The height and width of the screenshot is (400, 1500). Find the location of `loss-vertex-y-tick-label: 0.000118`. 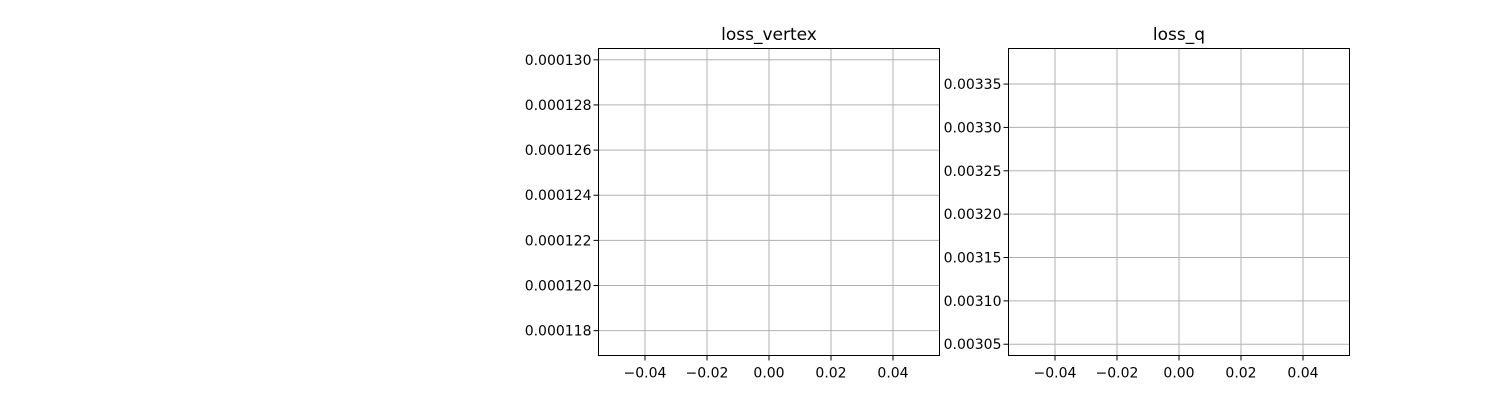

loss-vertex-y-tick-label: 0.000118 is located at coordinates (558, 332).